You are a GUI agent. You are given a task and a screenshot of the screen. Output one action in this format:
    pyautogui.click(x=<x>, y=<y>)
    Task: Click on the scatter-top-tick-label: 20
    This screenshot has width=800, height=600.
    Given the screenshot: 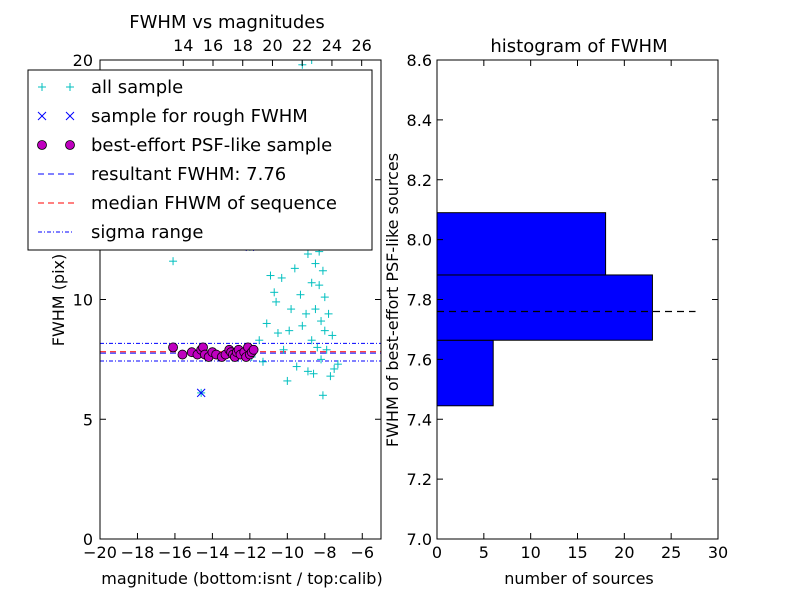 What is the action you would take?
    pyautogui.click(x=272, y=45)
    